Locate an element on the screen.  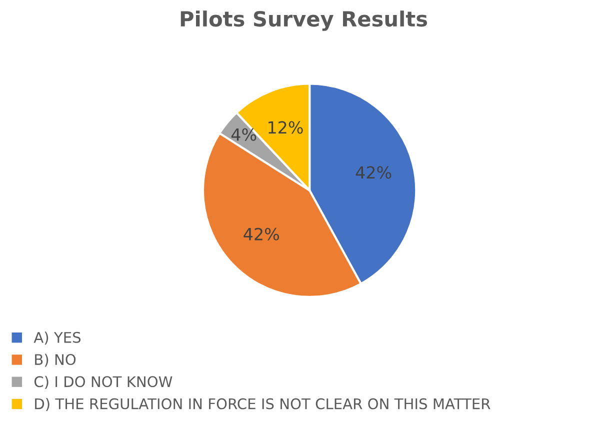
legend-label: D) THE REGULATION IN FORCE IS NOT CLEAR ON THIS MATTER is located at coordinates (262, 405).